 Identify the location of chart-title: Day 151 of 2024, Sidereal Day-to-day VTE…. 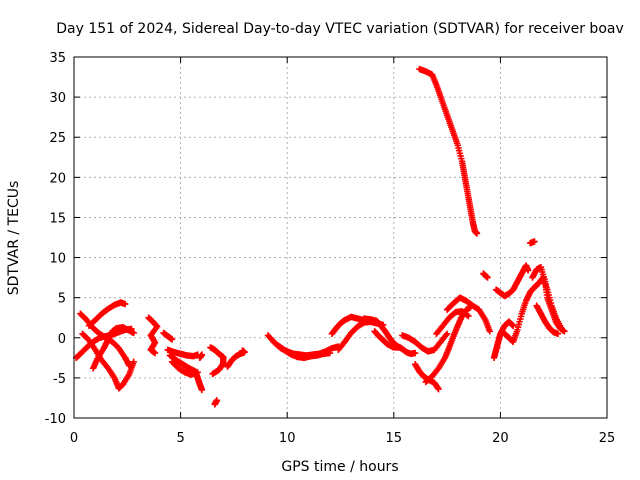
(340, 29).